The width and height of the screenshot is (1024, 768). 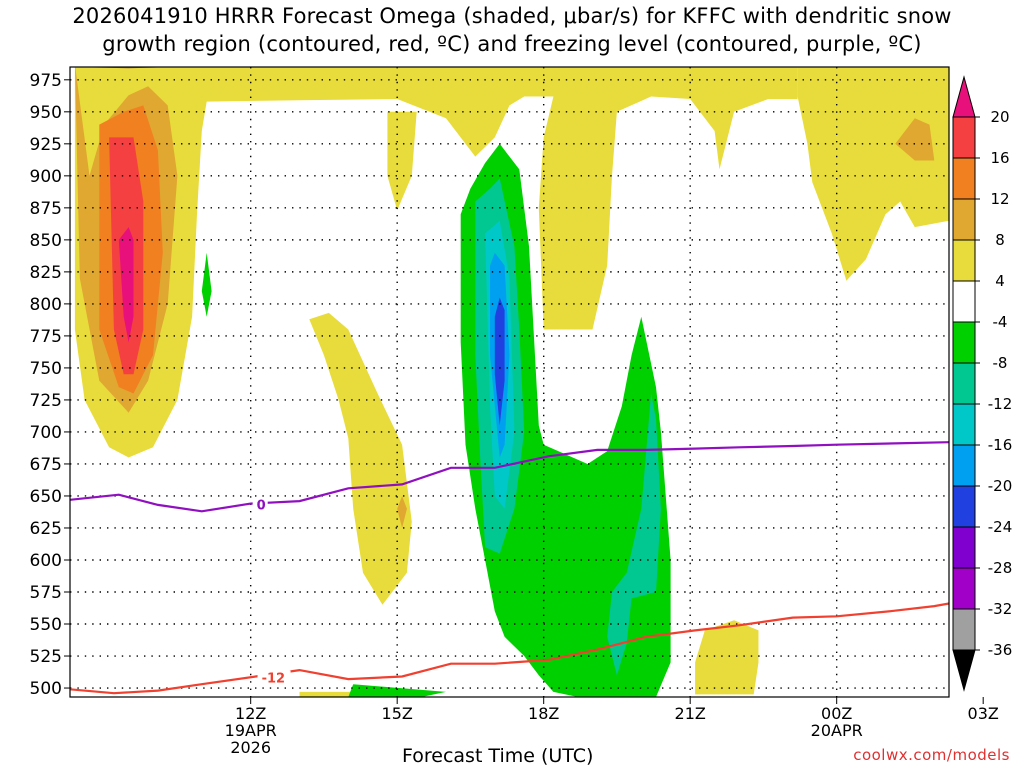 I want to click on colorbar-bin-min, so click(x=964, y=670).